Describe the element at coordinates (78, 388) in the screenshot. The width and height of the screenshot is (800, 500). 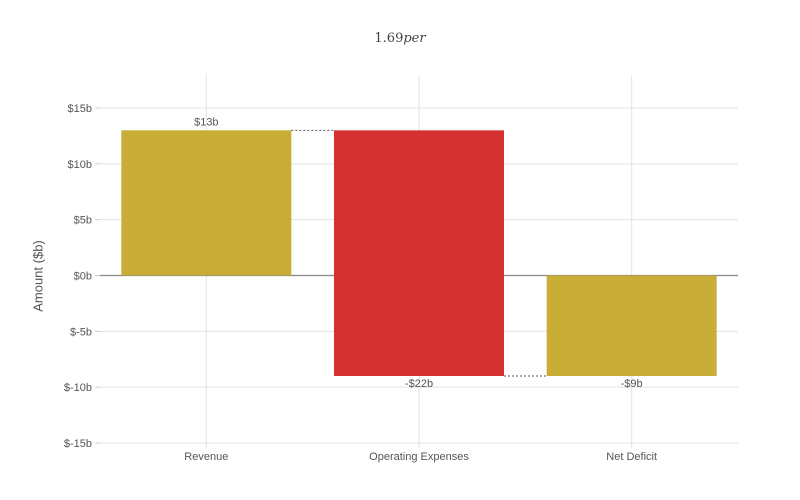
I see `y-tick-label: $-10b` at that location.